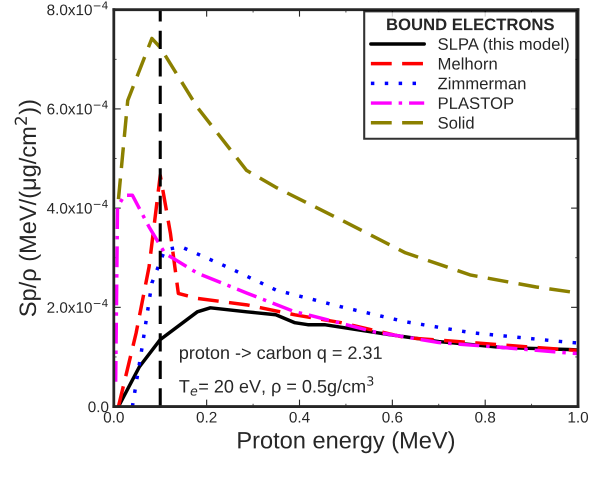 The width and height of the screenshot is (599, 484). What do you see at coordinates (276, 386) in the screenshot?
I see `annotation: T$_{e}$= 20 eV, ρ = 0.5g/cm$^{3}$` at bounding box center [276, 386].